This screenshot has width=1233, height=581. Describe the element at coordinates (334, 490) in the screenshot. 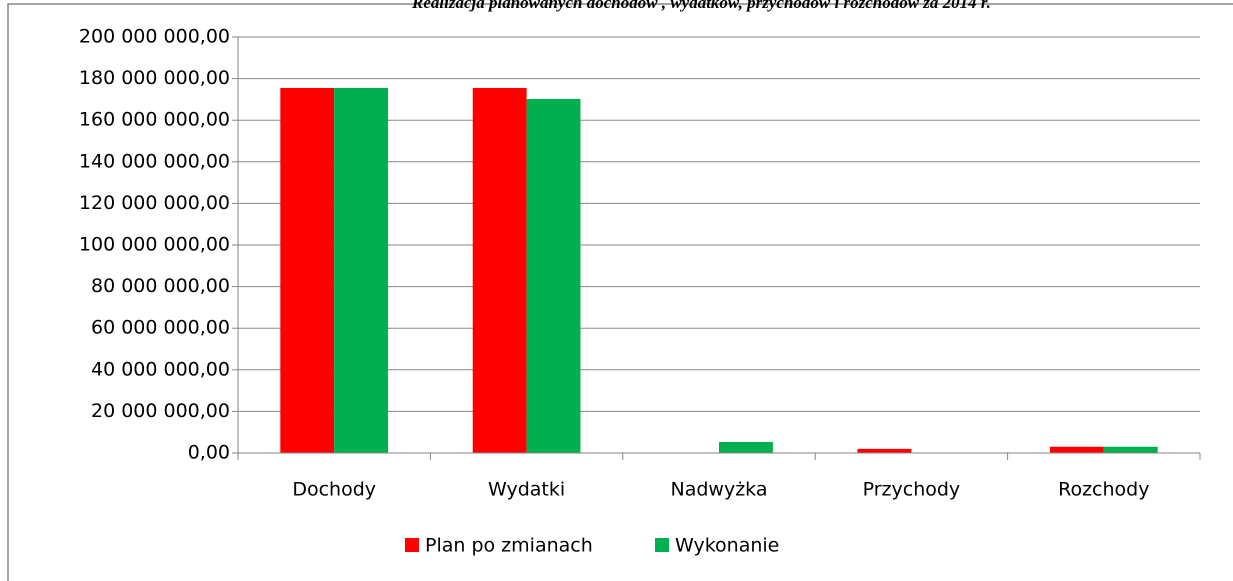

I see `x-tick-label: Dochody` at that location.